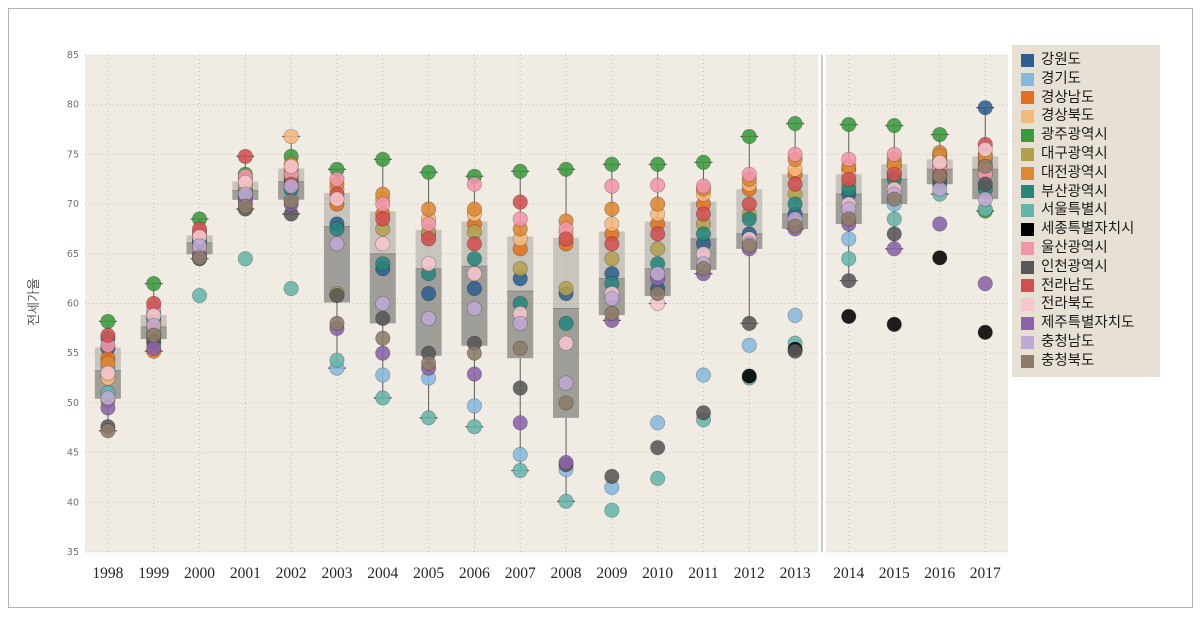  I want to click on legend-item: 경상남도, so click(1086, 98).